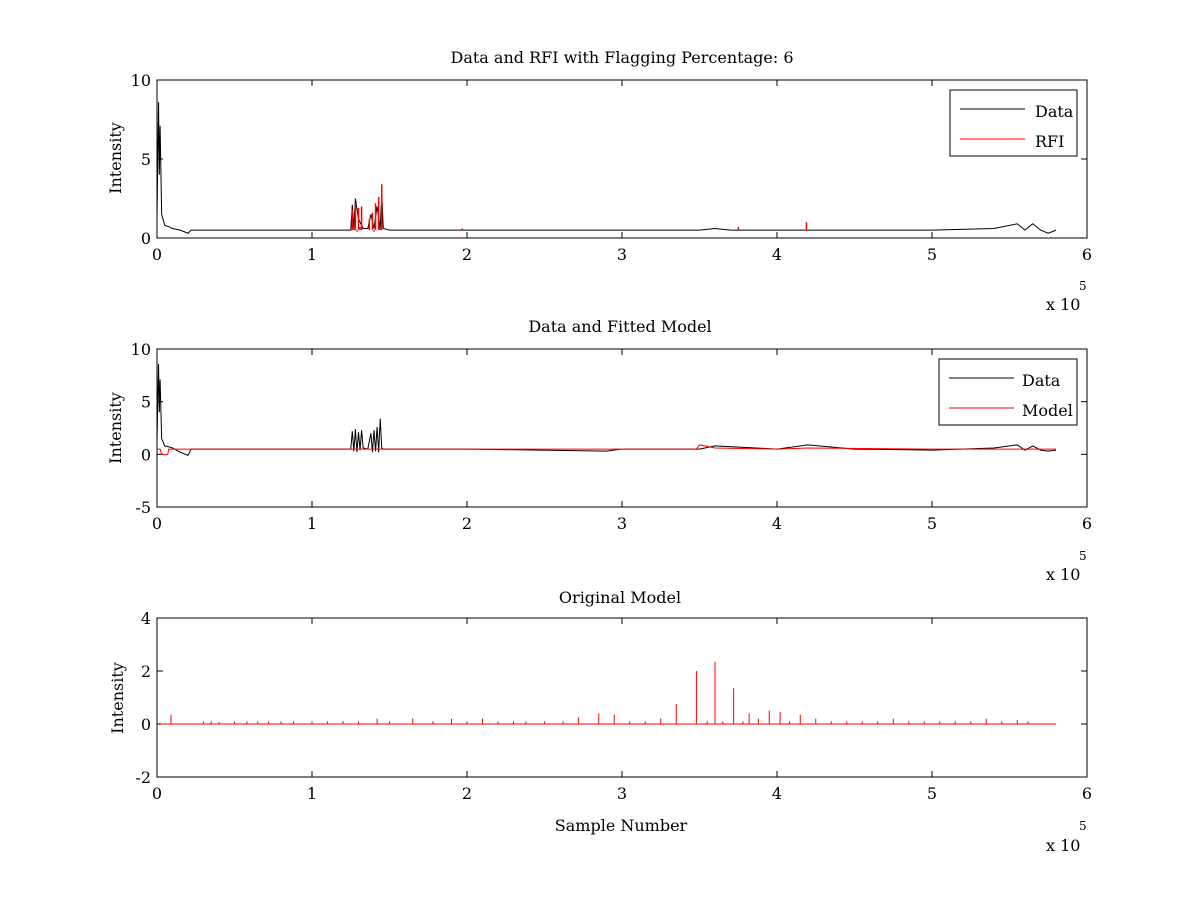 This screenshot has width=1200, height=900. What do you see at coordinates (1047, 410) in the screenshot?
I see `legend-label-model: Model` at bounding box center [1047, 410].